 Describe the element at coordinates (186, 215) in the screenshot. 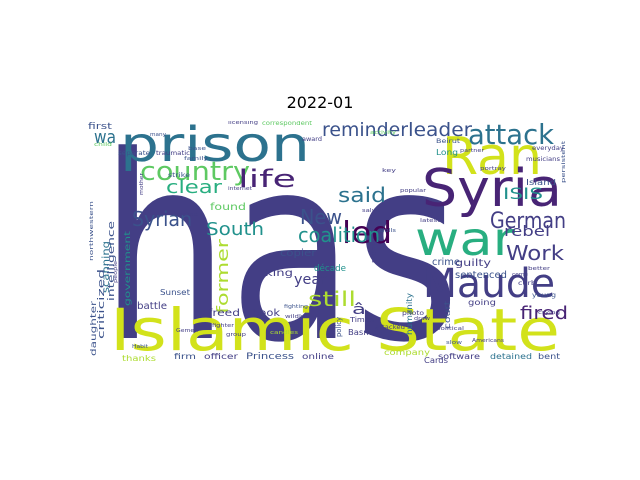

I see `cloud-word: backed` at that location.